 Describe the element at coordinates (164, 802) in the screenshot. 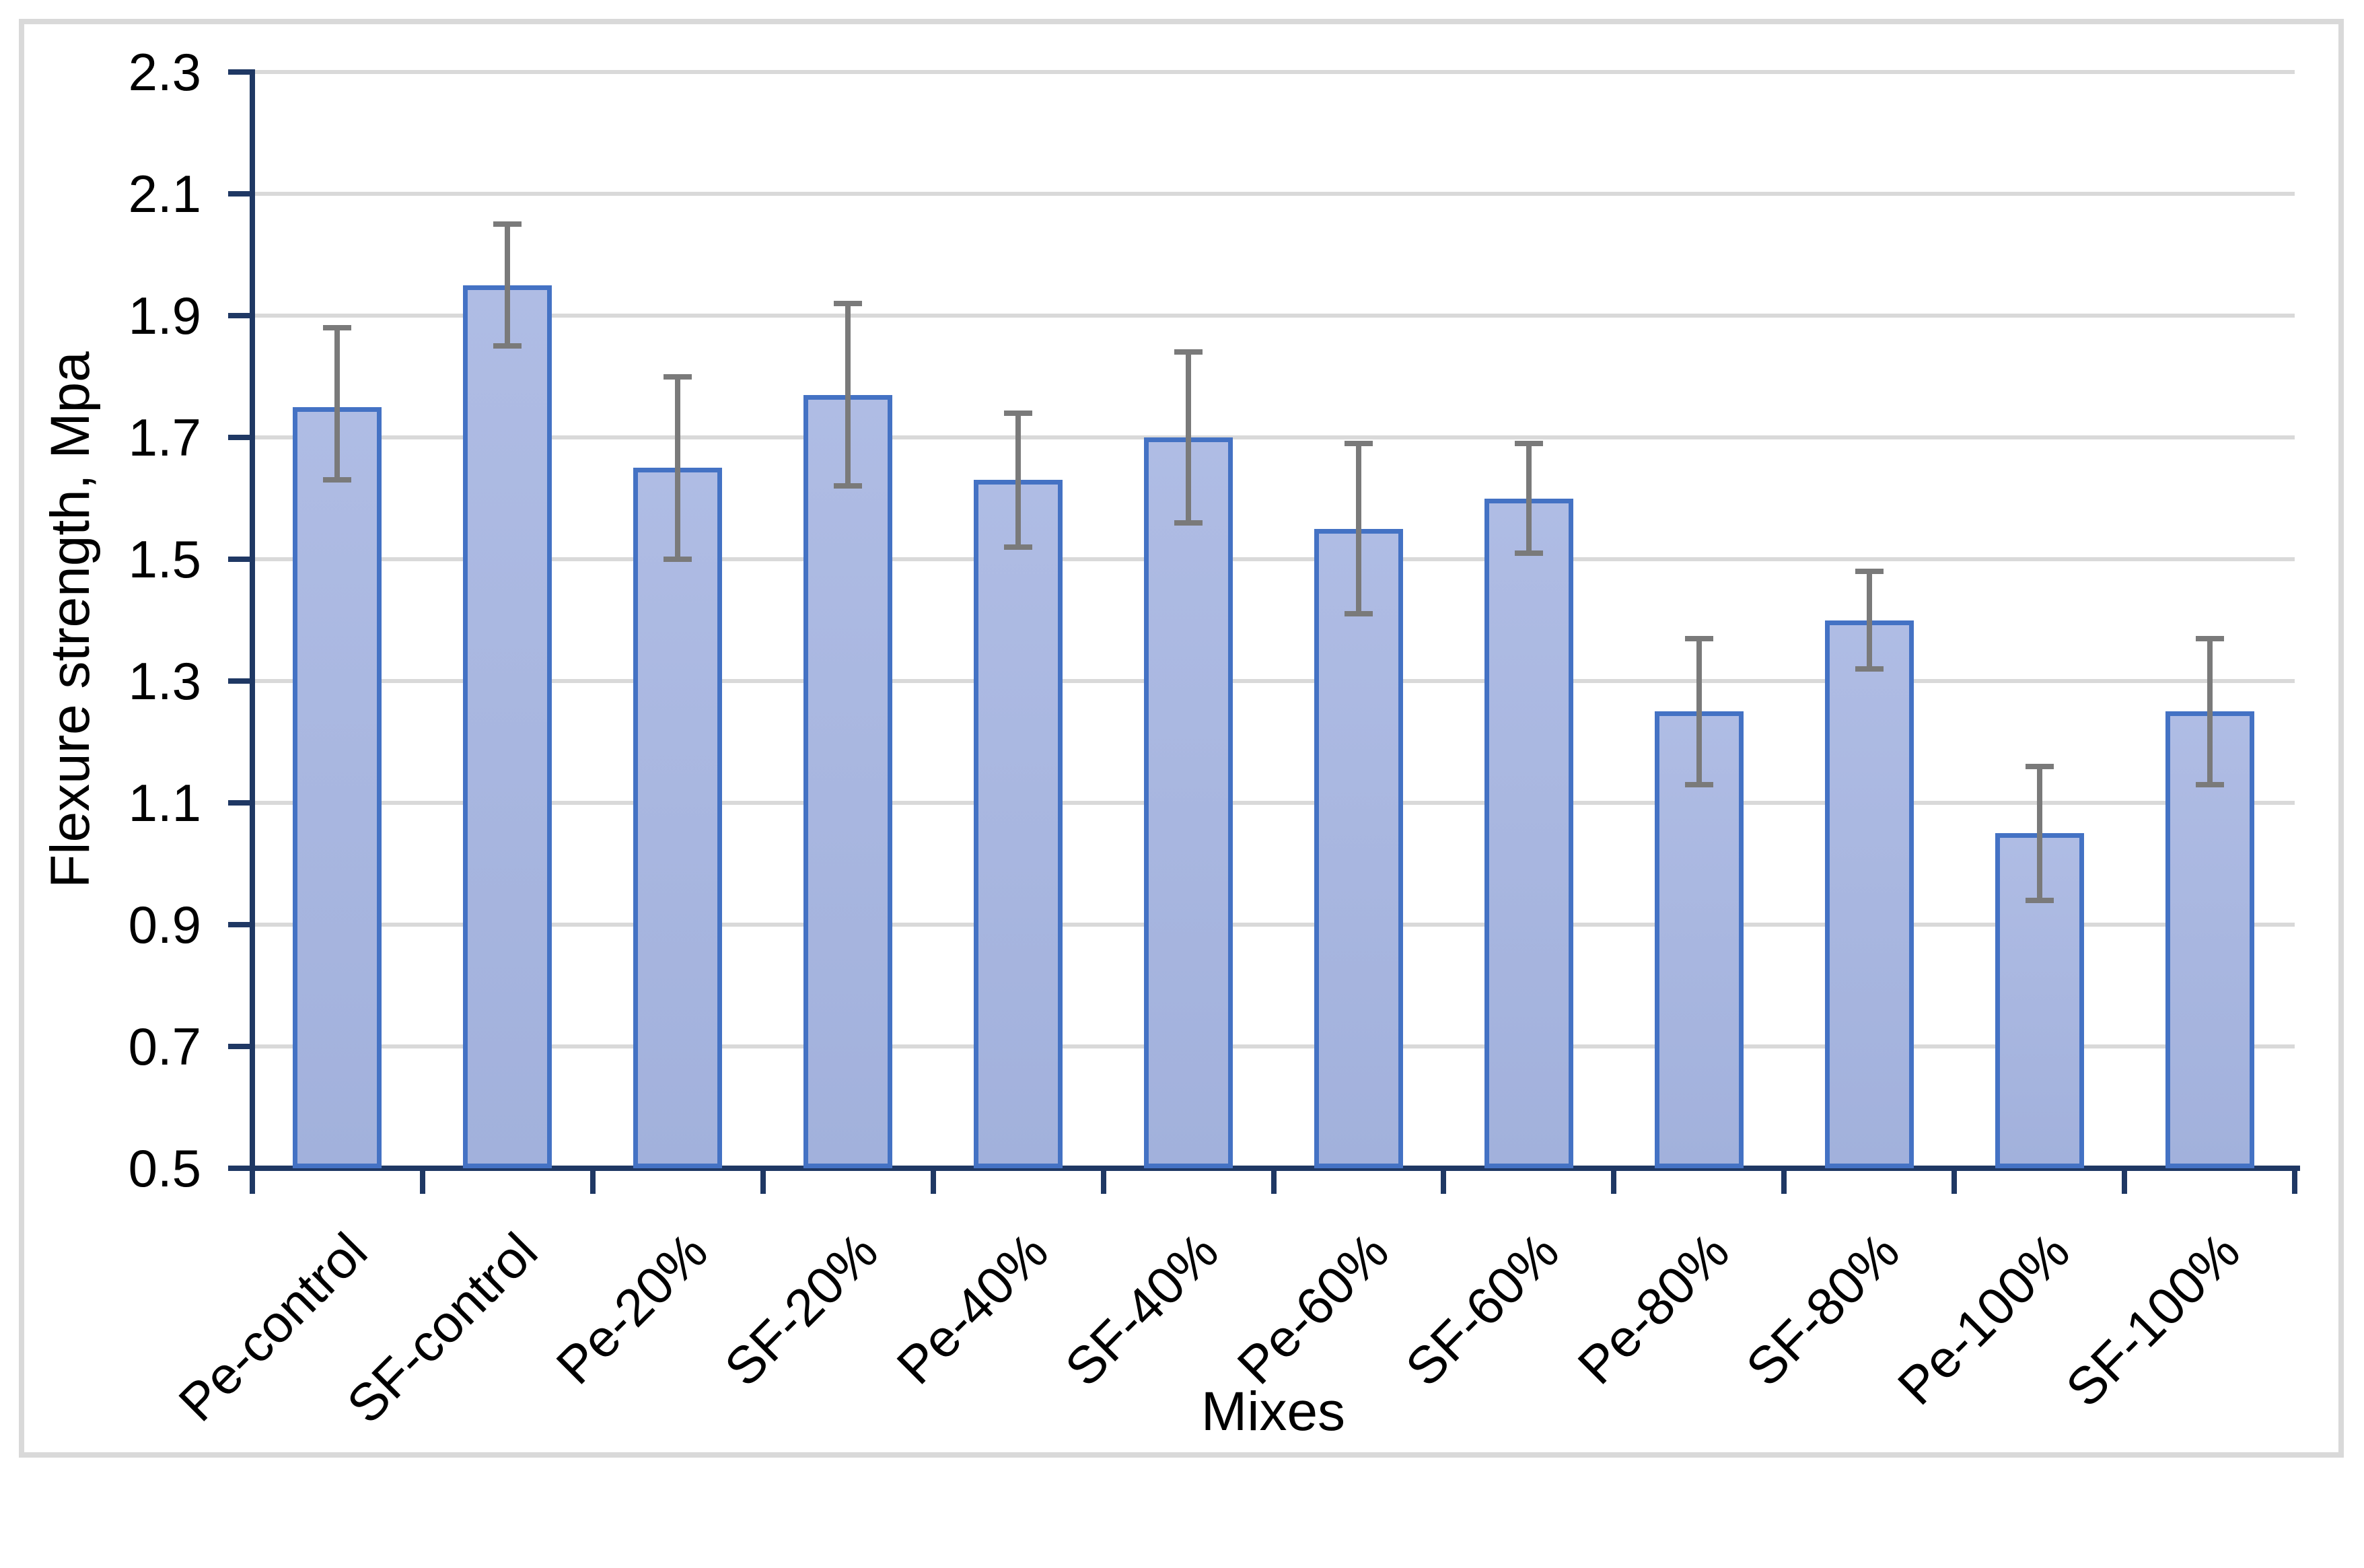

I see `y-tick-label: 1.1` at that location.